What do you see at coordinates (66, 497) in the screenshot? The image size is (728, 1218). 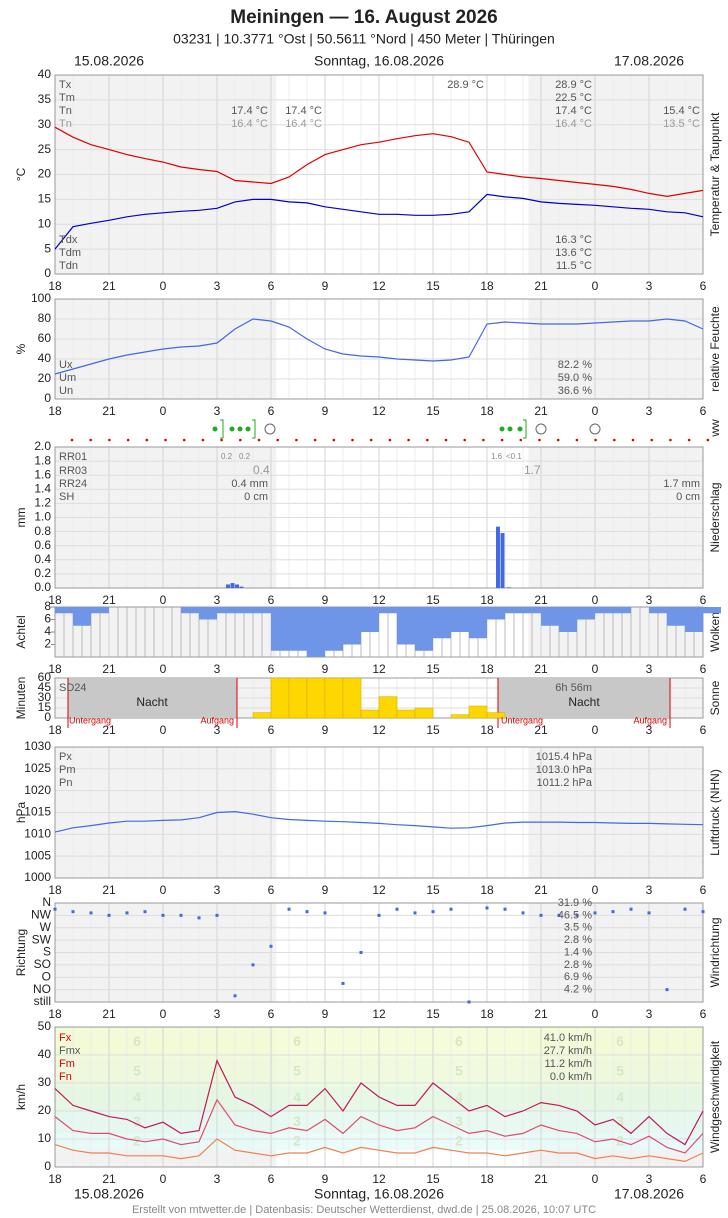 I see `annotation: SH` at bounding box center [66, 497].